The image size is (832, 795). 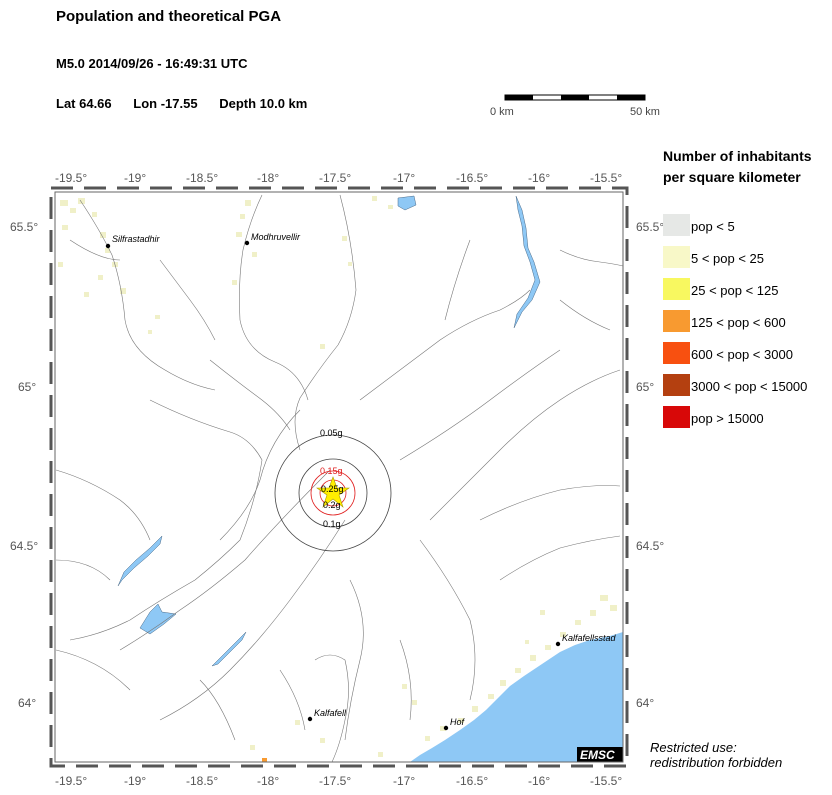 What do you see at coordinates (502, 112) in the screenshot?
I see `scale-start-label: 0 km` at bounding box center [502, 112].